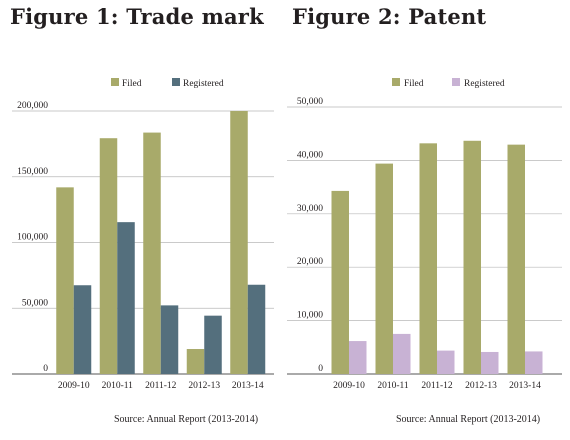 The height and width of the screenshot is (440, 570). I want to click on tm-x-tick-label: 2011-12, so click(161, 386).